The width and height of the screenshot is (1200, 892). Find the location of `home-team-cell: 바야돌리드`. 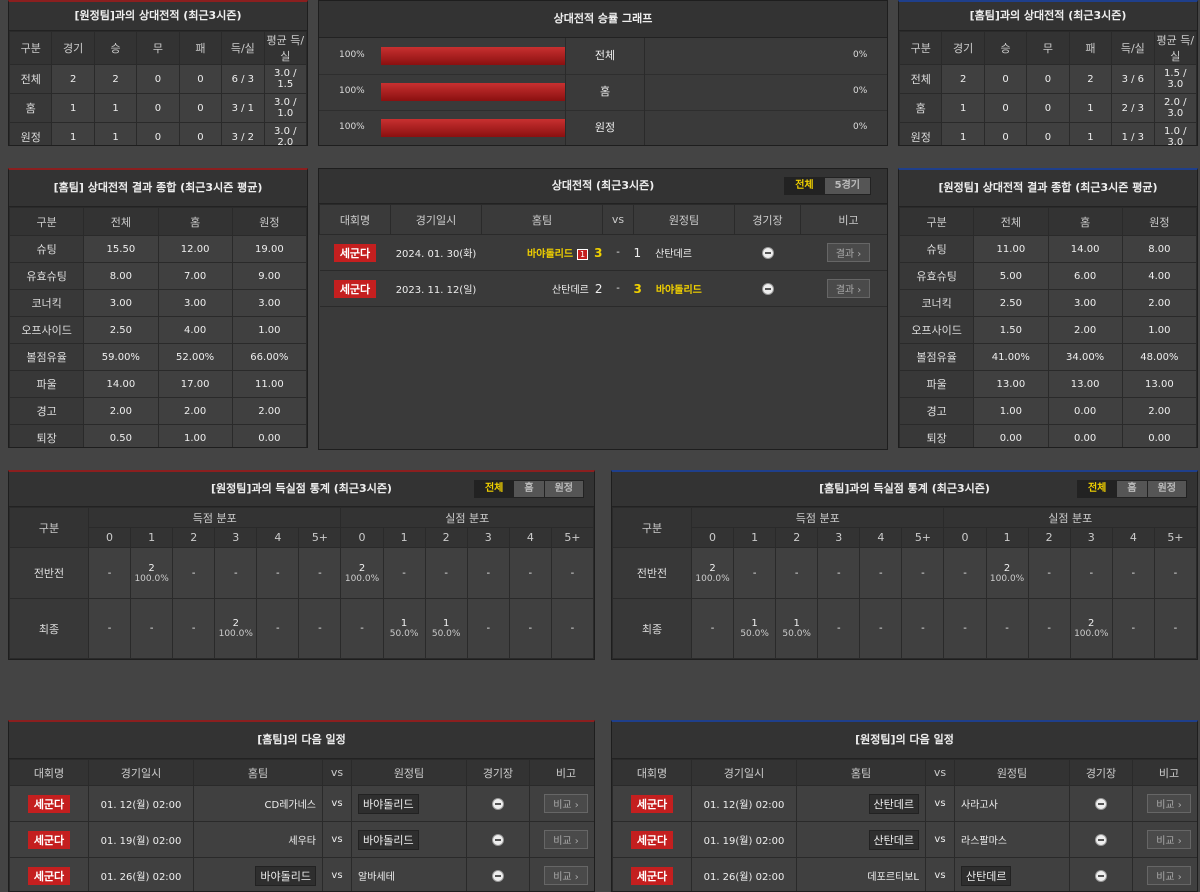

home-team-cell: 바야돌리드 is located at coordinates (258, 874).